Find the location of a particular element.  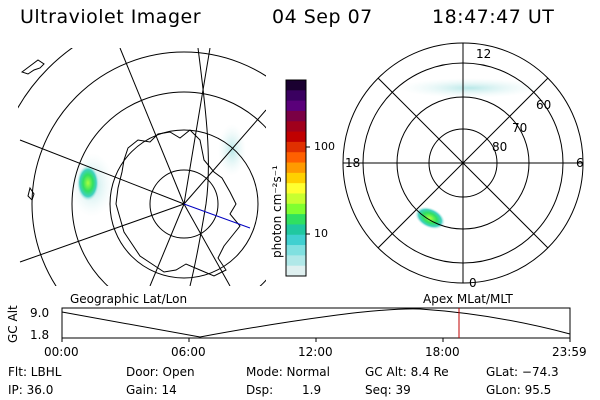

meridian-curve is located at coordinates (199, 167).